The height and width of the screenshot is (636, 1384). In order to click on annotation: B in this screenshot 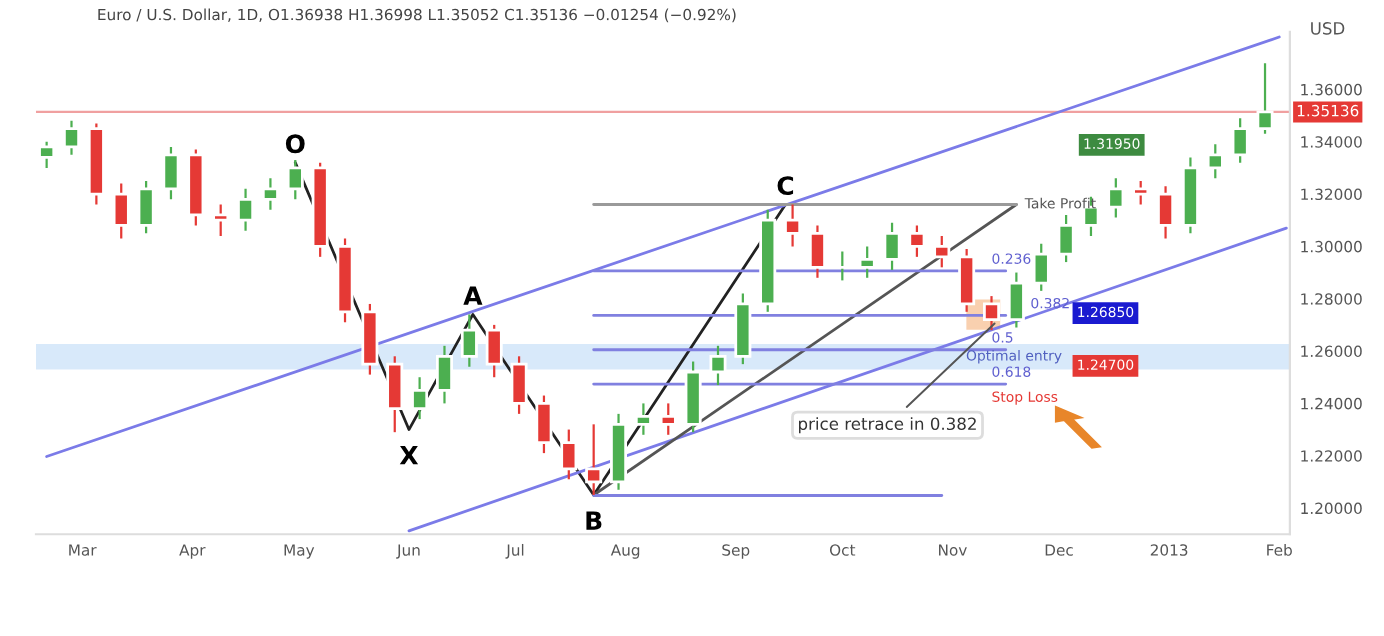, I will do `click(594, 520)`.